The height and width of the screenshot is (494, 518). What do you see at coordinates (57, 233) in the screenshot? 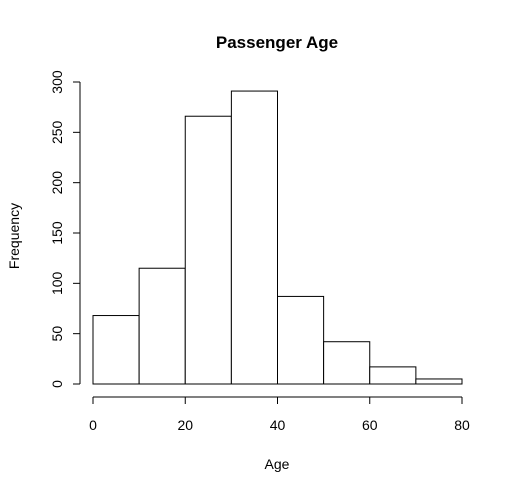
I see `y-tick-label-150: 150` at bounding box center [57, 233].